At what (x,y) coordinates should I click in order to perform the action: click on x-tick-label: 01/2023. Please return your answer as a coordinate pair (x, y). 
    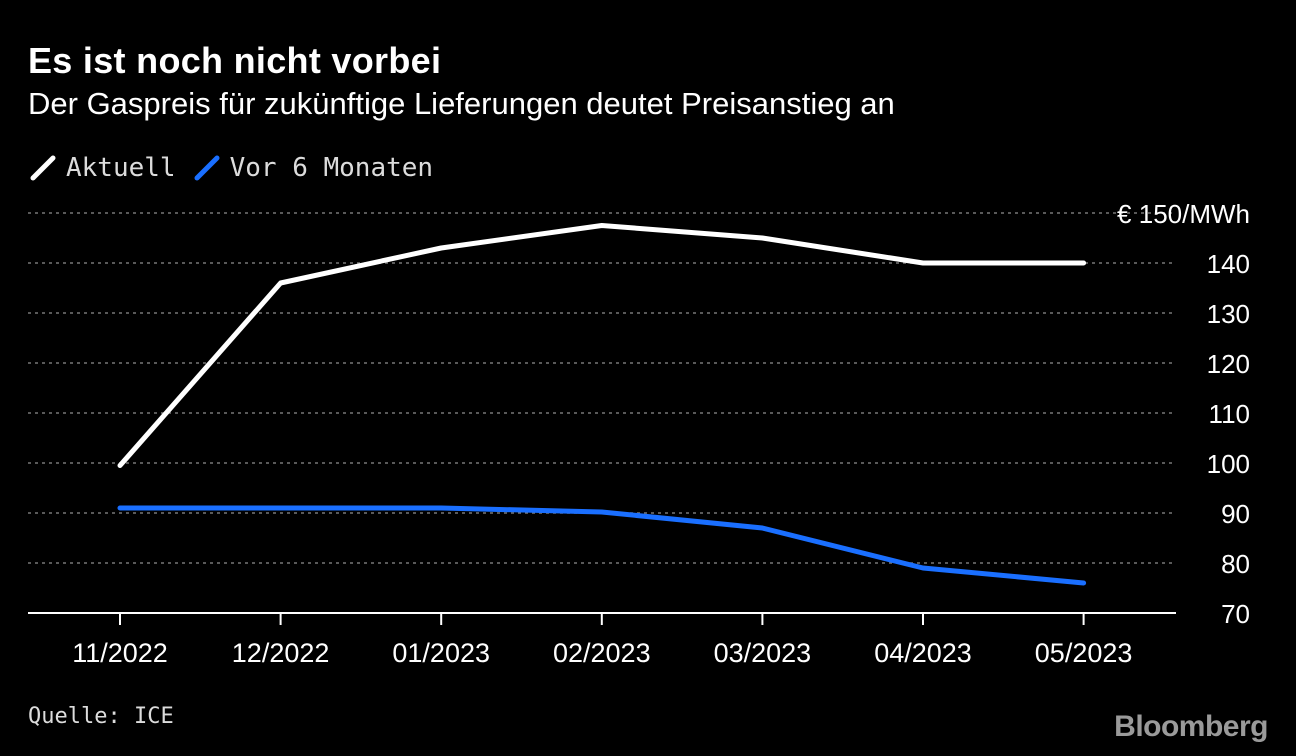
    Looking at the image, I should click on (441, 653).